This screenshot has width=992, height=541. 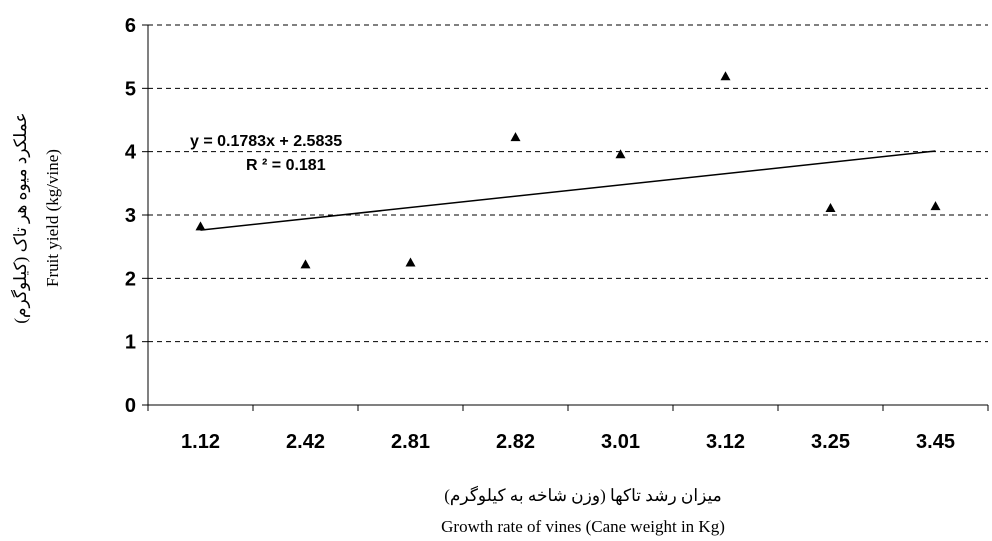 What do you see at coordinates (305, 442) in the screenshot?
I see `x-tick-label: 2.42` at bounding box center [305, 442].